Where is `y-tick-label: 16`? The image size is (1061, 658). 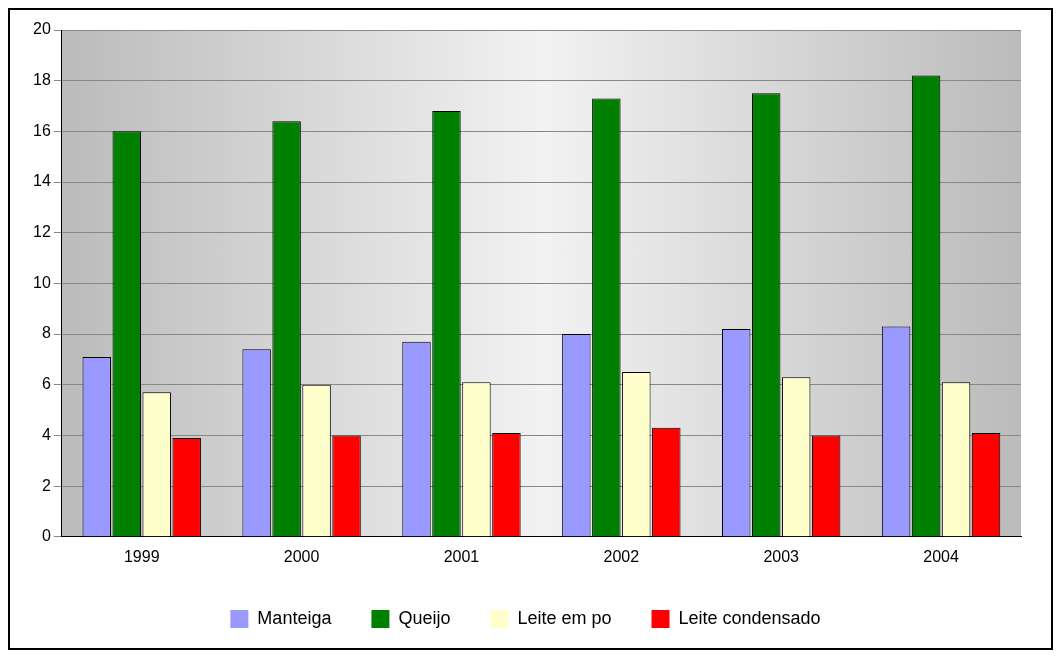 y-tick-label: 16 is located at coordinates (42, 130).